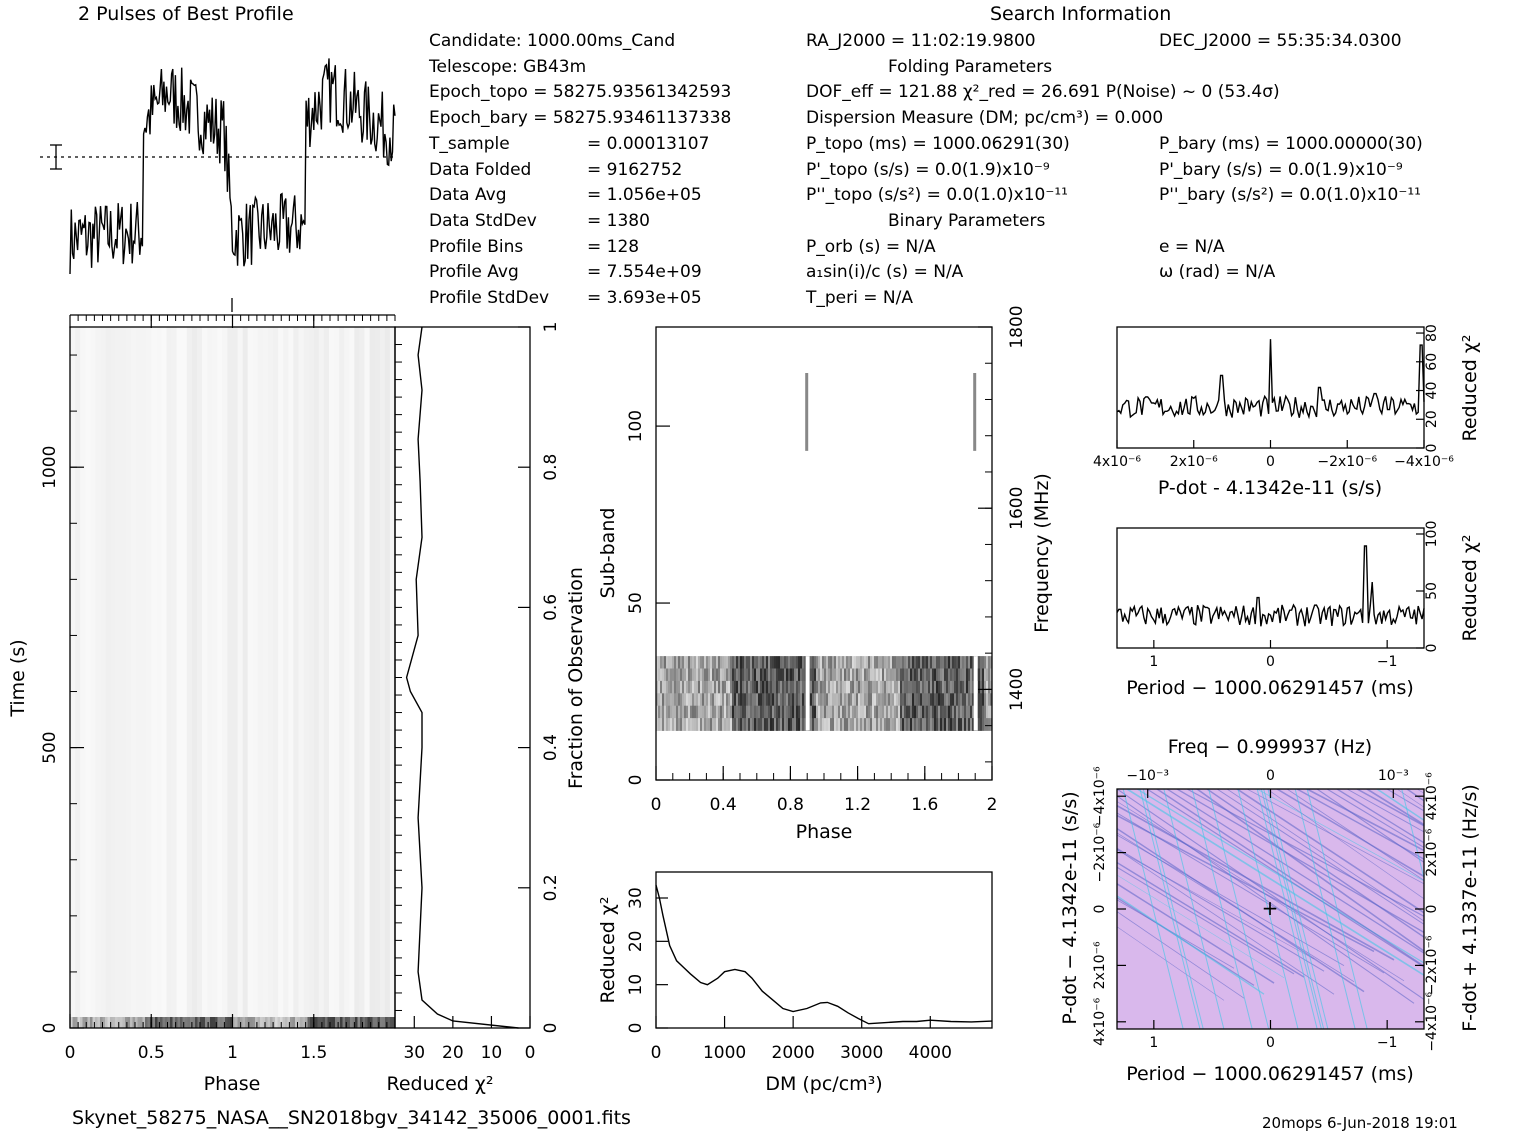  I want to click on ppdot-contour-line, so click(1370, 826).